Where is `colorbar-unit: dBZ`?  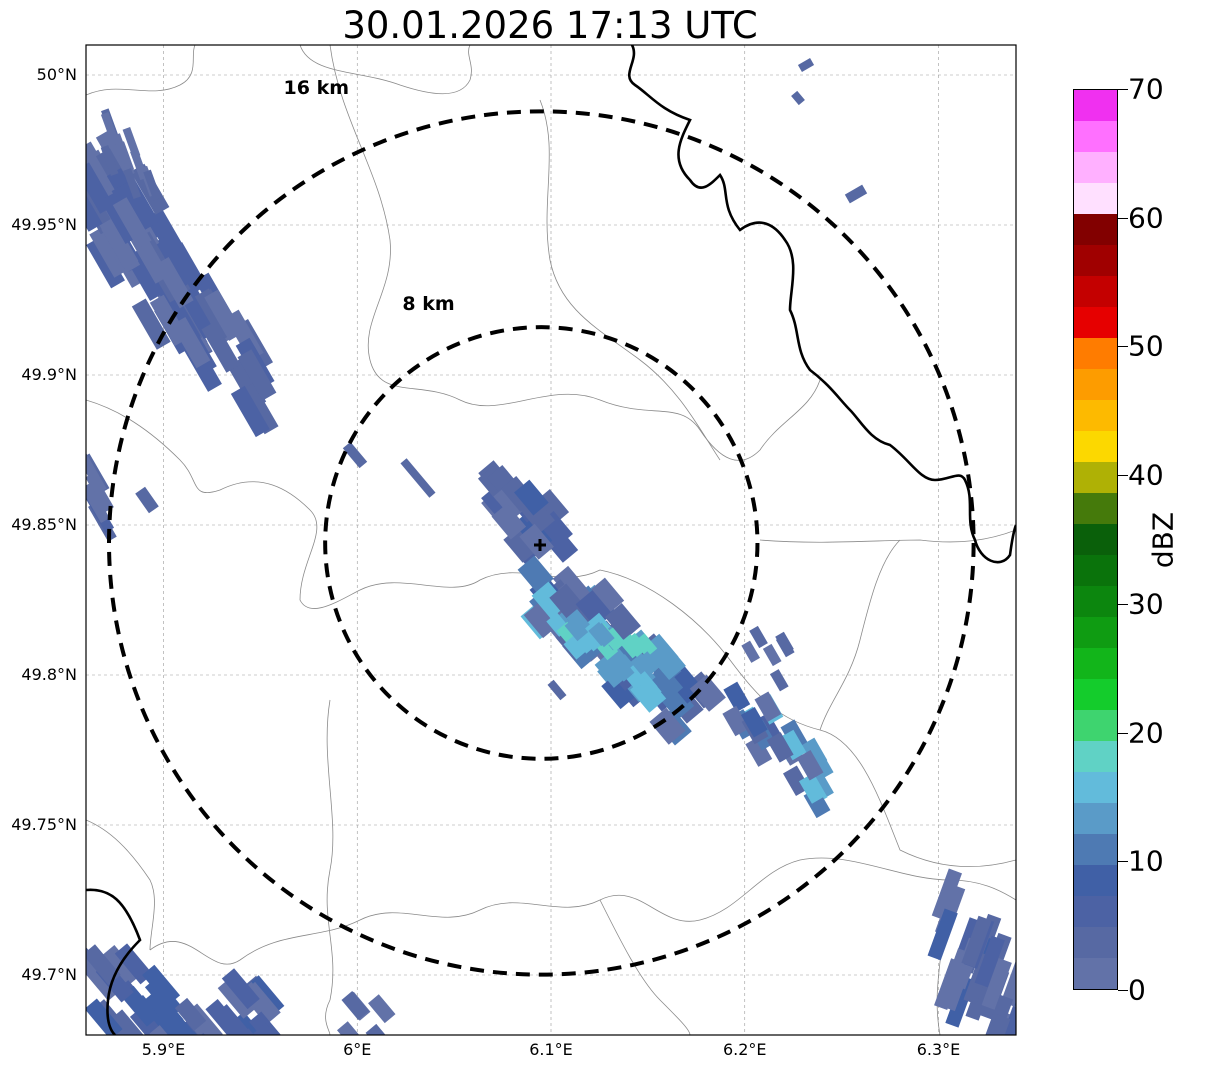 colorbar-unit: dBZ is located at coordinates (1163, 540).